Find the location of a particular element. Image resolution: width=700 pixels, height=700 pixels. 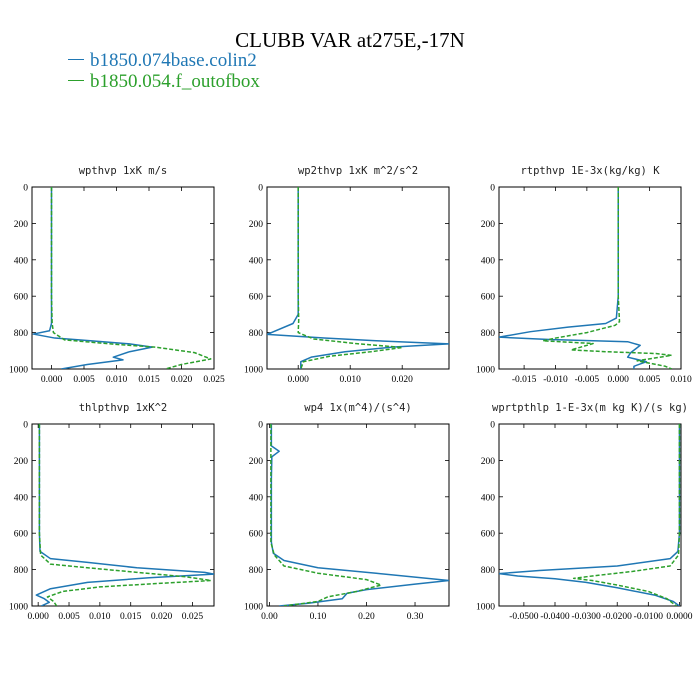

x-tick-label: 0.00 is located at coordinates (269, 617).